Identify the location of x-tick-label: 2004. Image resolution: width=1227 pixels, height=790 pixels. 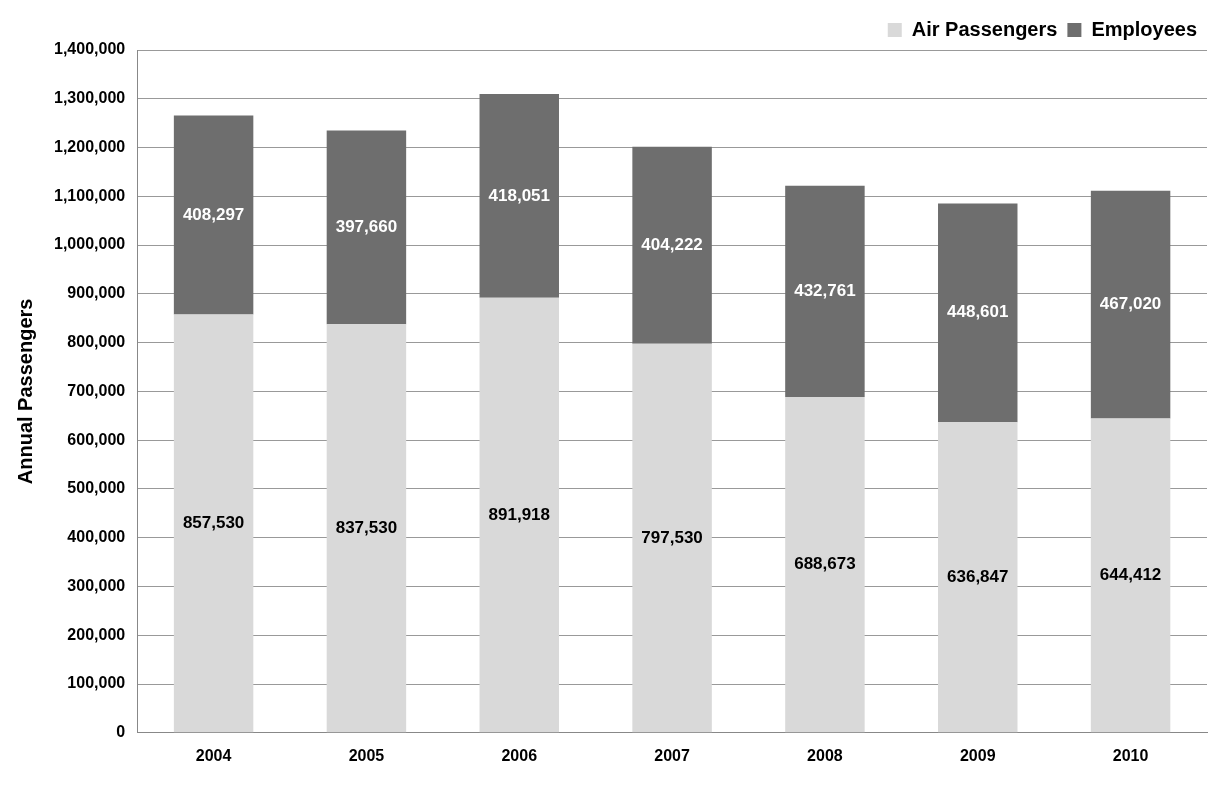
(213, 755).